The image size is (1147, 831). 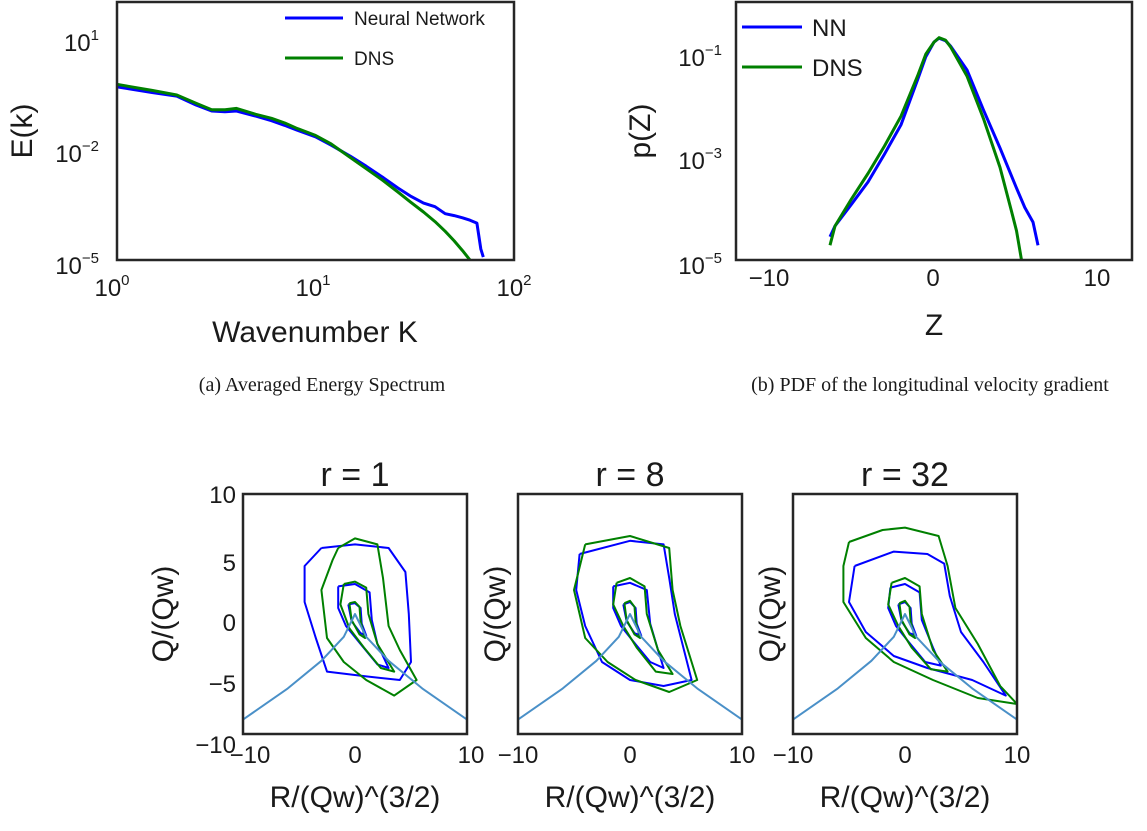 I want to click on qr-r1-ytick-0: 0, so click(x=229, y=623).